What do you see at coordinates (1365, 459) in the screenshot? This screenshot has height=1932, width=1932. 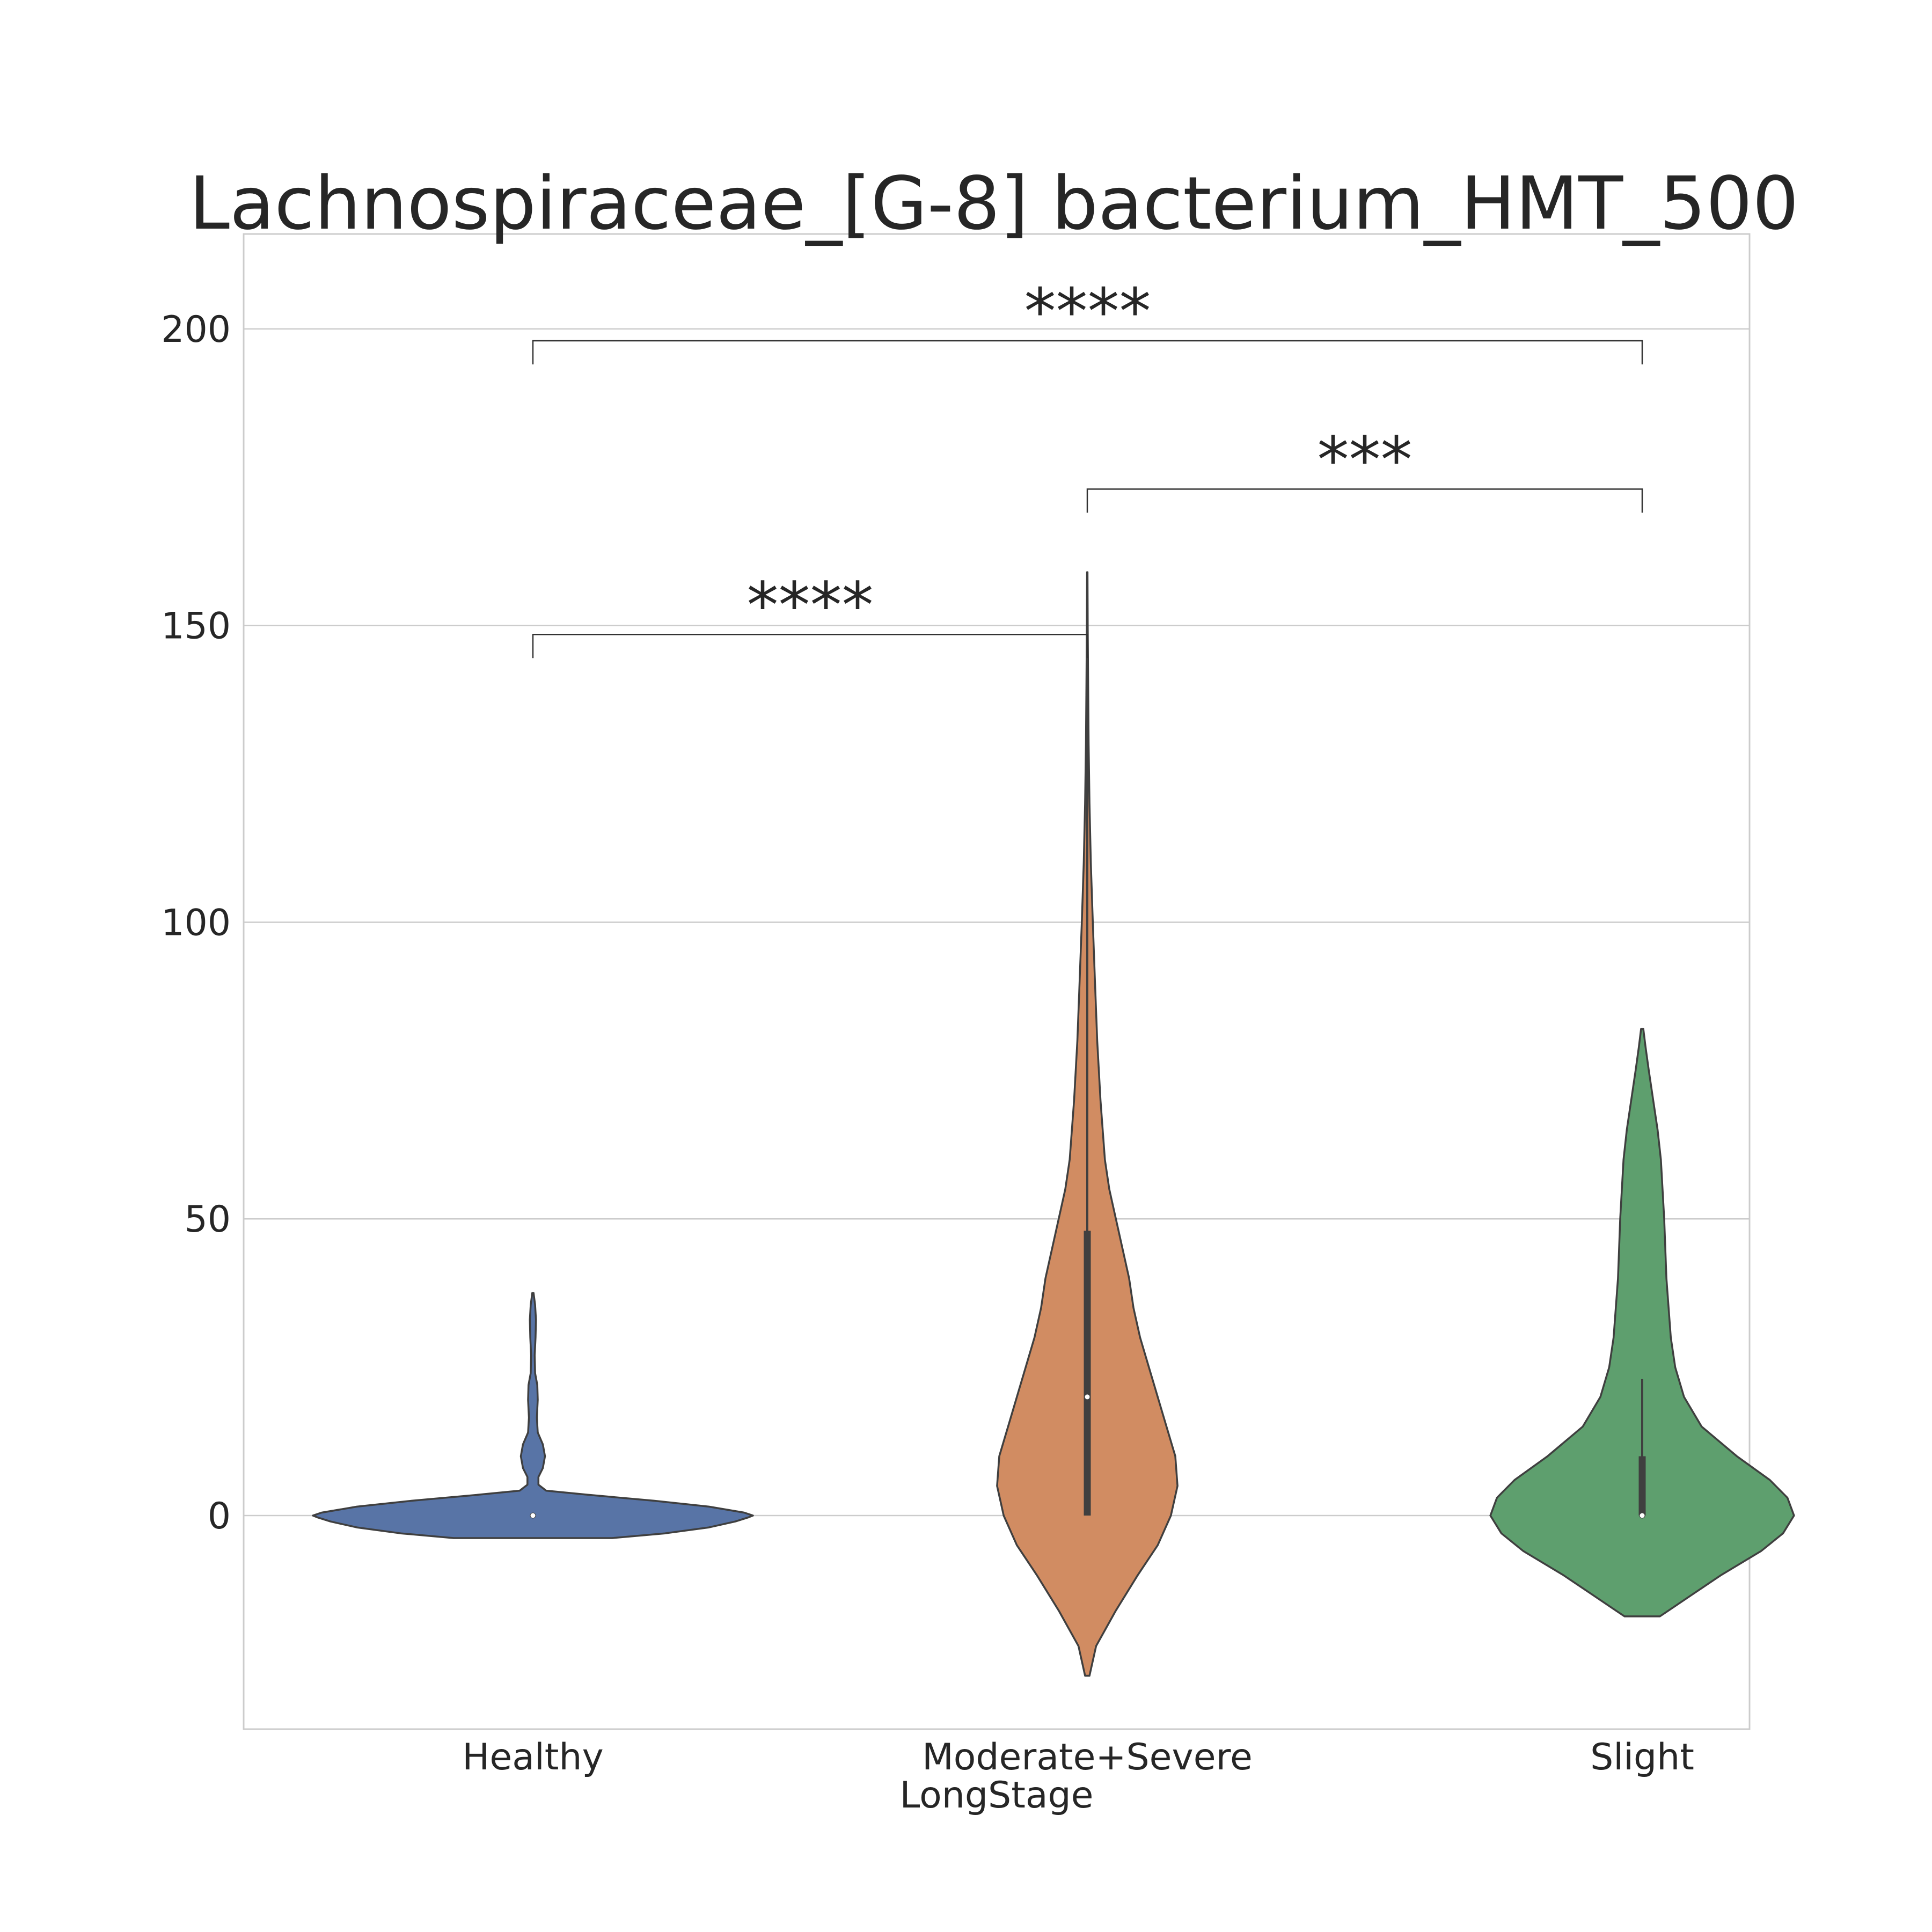 I see `significance-label: ***` at bounding box center [1365, 459].